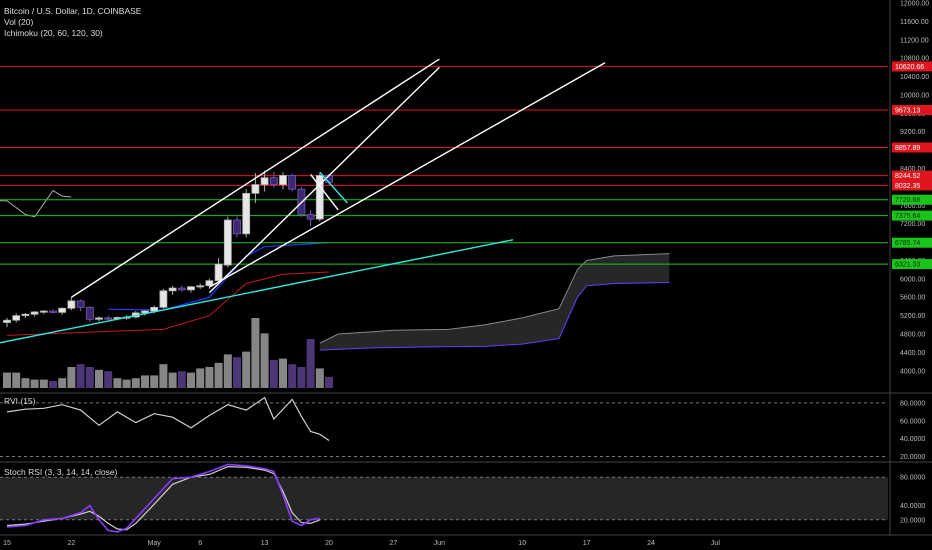  Describe the element at coordinates (907, 186) in the screenshot. I see `level-tag-label: 8032.35` at that location.